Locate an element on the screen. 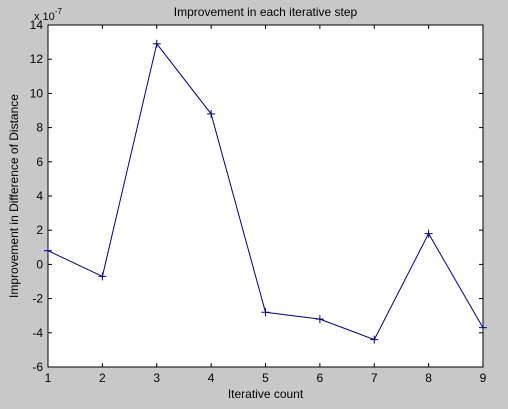  x-tick-label: 9 is located at coordinates (483, 378).